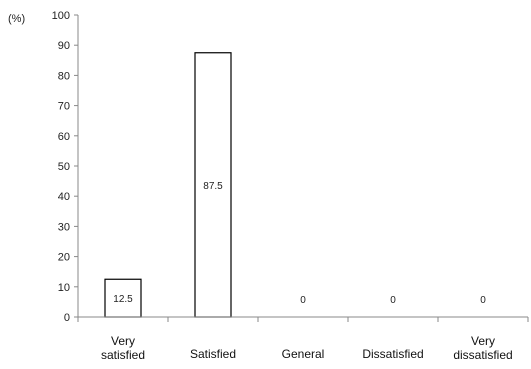 The height and width of the screenshot is (369, 531). I want to click on y-tick-label: 70, so click(64, 107).